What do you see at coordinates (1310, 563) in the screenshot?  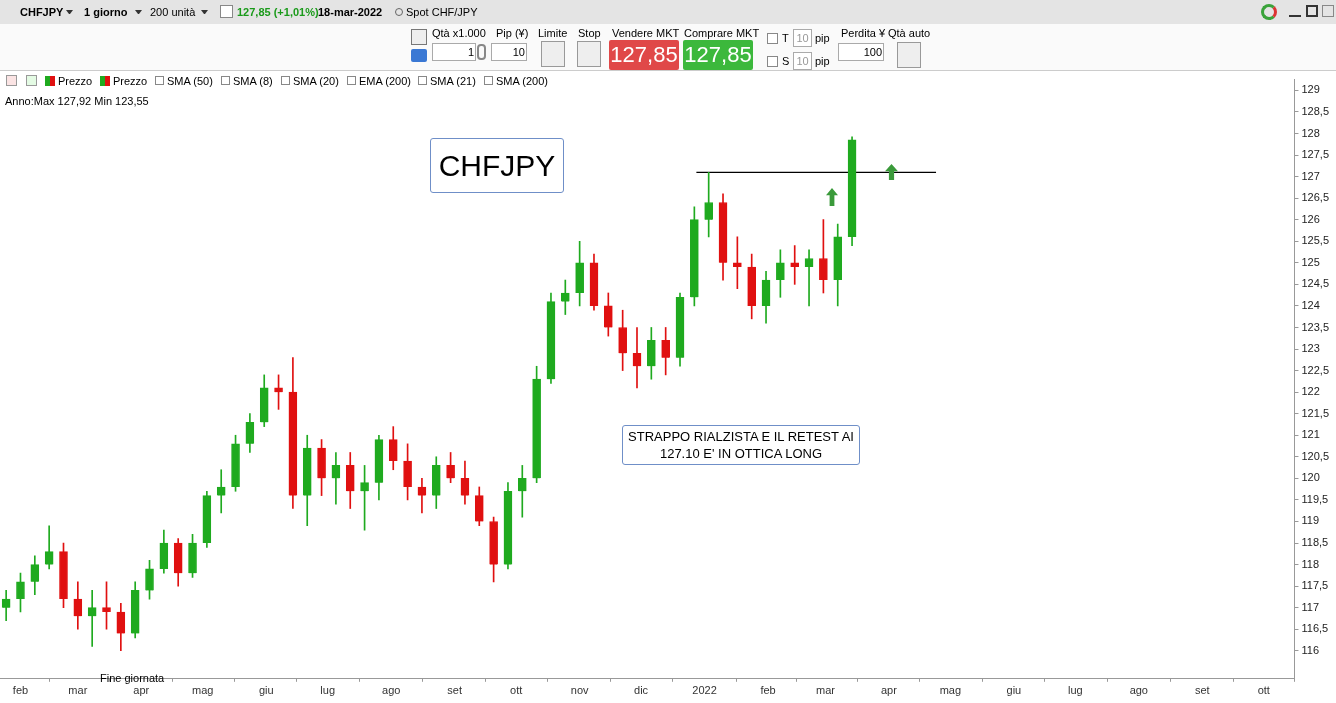 I see `y-tick-label: 118` at bounding box center [1310, 563].